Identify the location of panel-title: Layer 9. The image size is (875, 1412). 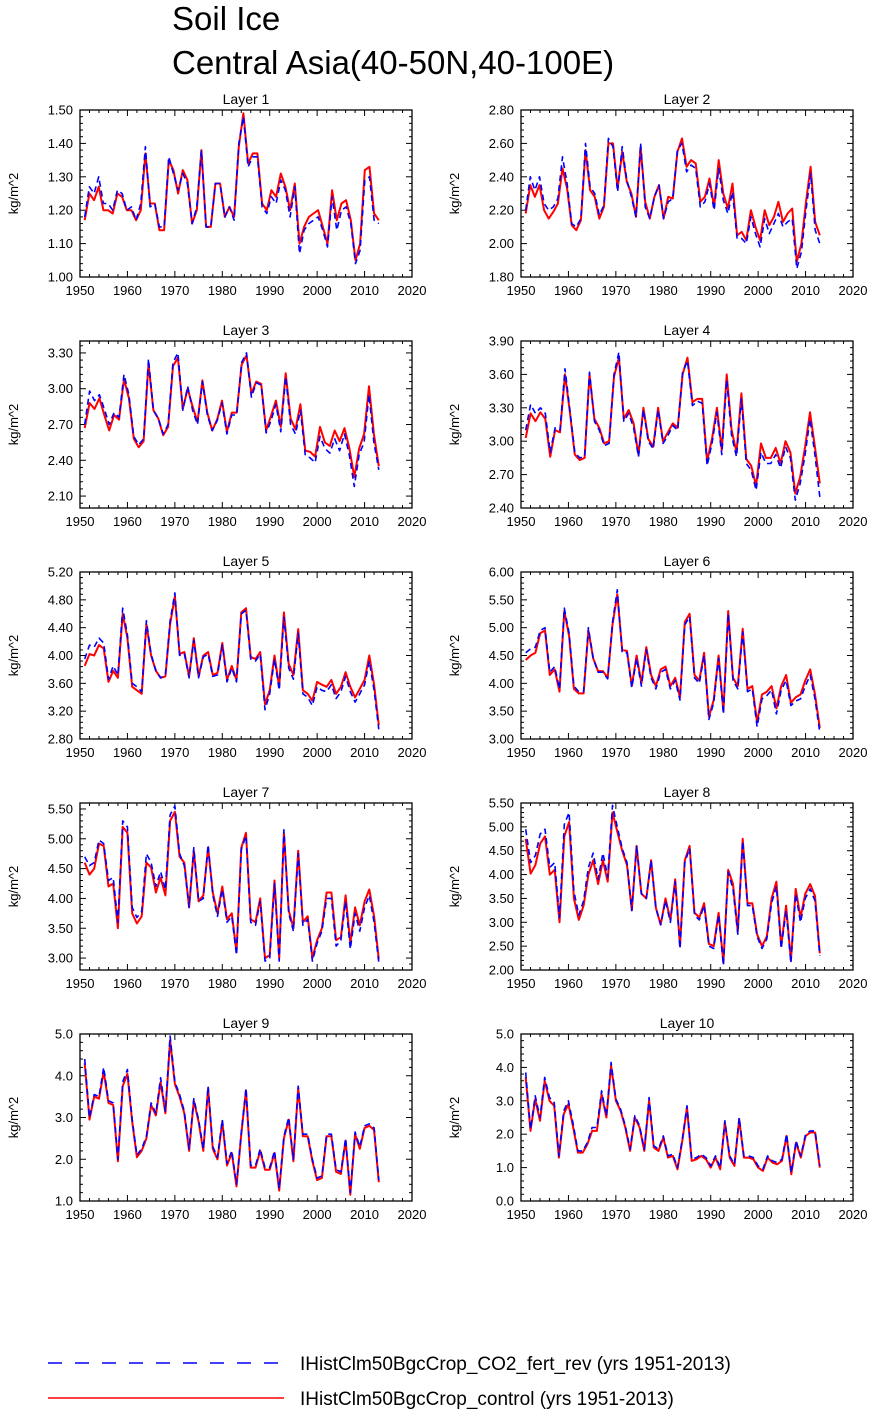
(246, 1023).